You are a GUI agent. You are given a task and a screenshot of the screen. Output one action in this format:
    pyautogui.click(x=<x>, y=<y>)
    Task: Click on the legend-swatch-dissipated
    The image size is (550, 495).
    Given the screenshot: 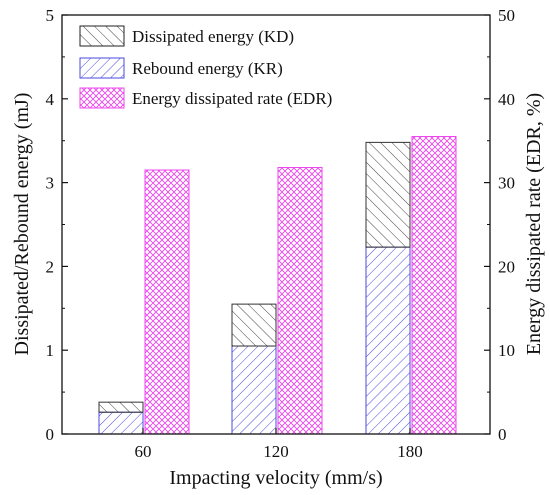 What is the action you would take?
    pyautogui.click(x=102, y=36)
    